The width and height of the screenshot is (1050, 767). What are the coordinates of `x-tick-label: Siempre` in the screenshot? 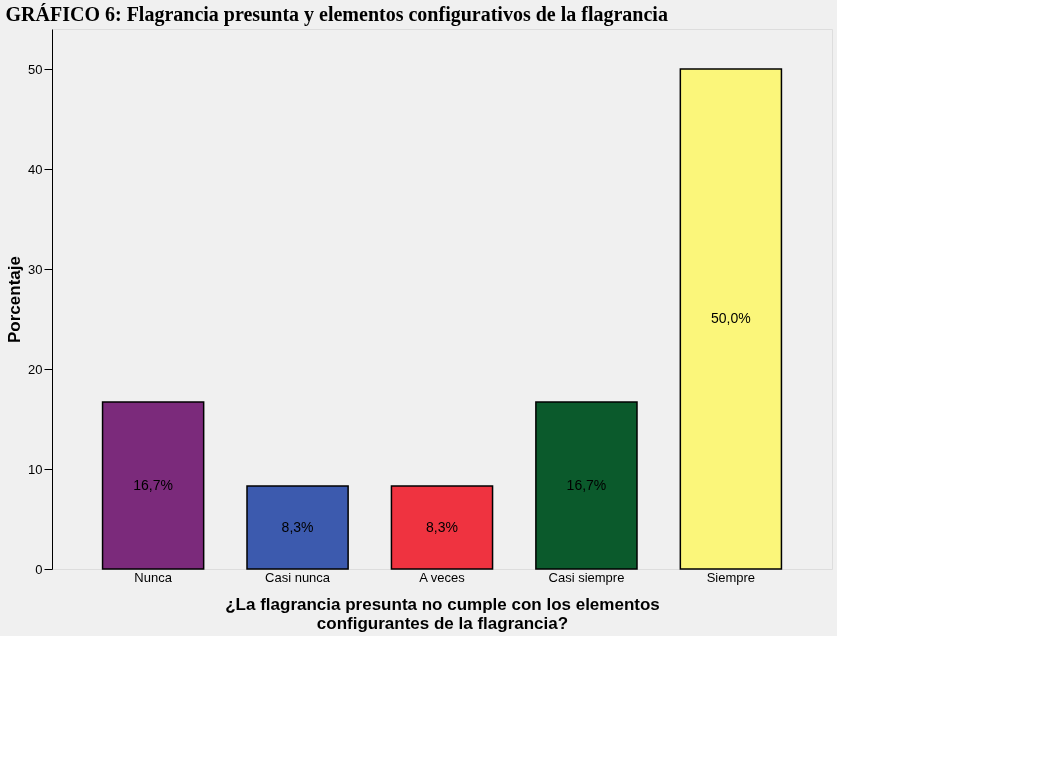 It's located at (731, 577).